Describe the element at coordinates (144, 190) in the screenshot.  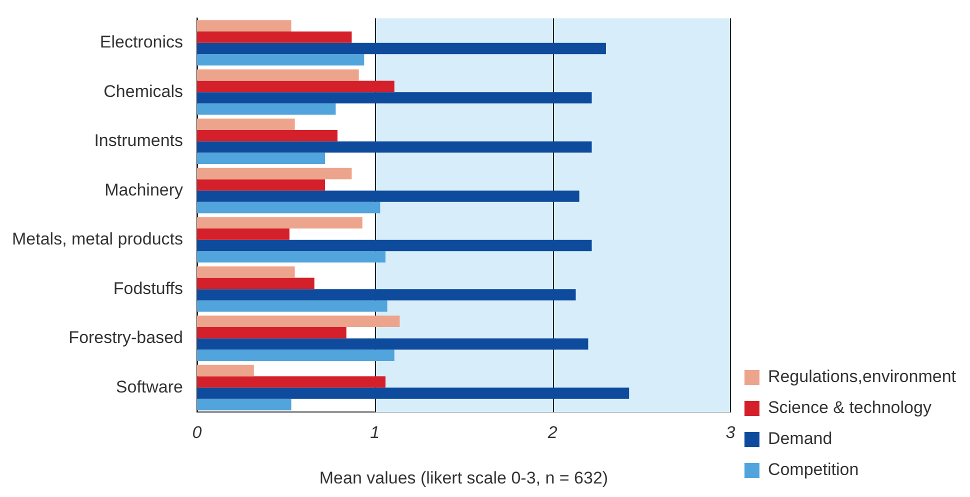
I see `y-tick-label: Machinery` at that location.